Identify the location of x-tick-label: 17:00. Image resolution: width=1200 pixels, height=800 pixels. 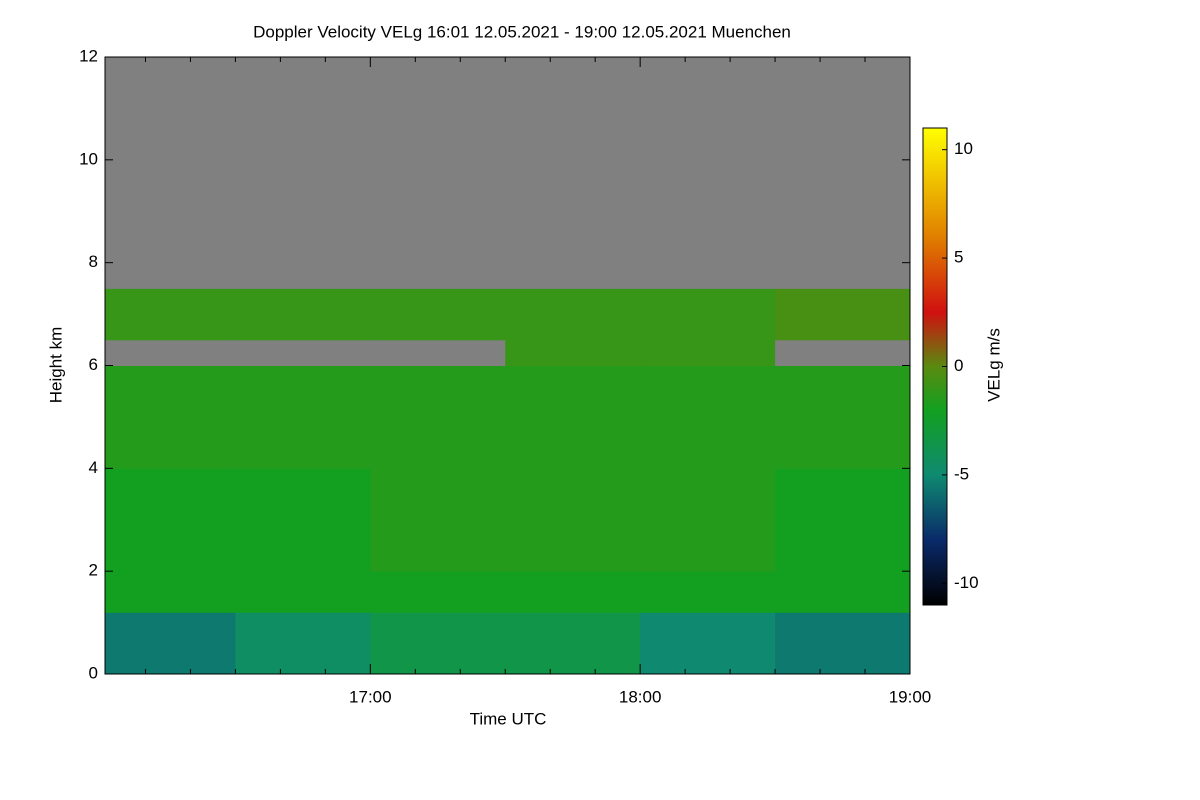
(370, 696).